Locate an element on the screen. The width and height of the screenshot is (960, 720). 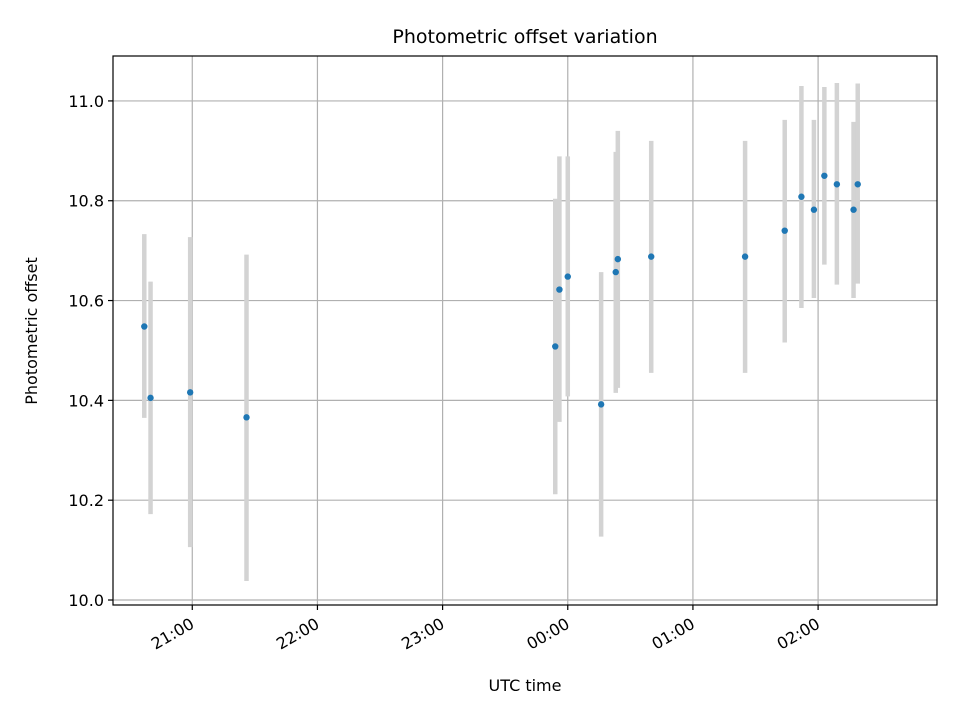
x-axis-label: UTC time is located at coordinates (525, 685).